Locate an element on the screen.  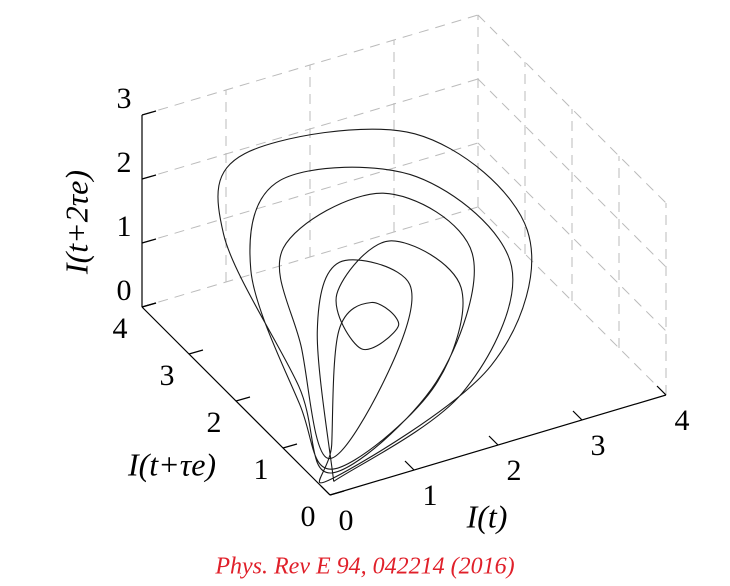
x-tick-label: 3 is located at coordinates (598, 445).